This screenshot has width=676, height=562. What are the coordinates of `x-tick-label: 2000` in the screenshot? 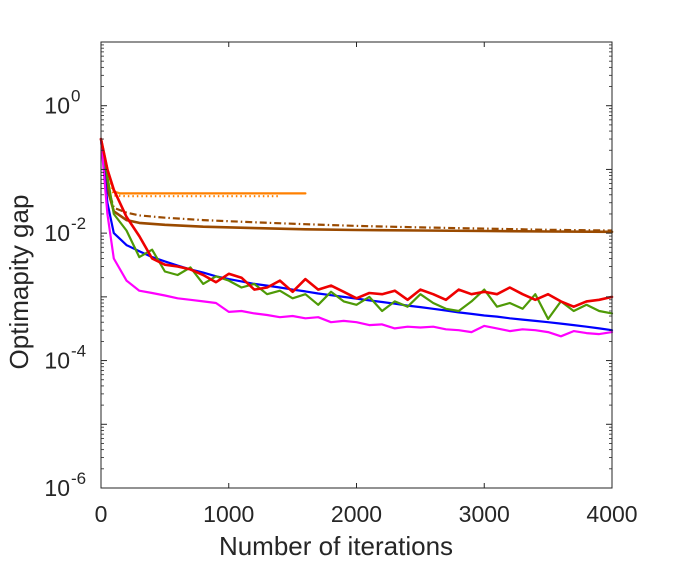 It's located at (356, 514).